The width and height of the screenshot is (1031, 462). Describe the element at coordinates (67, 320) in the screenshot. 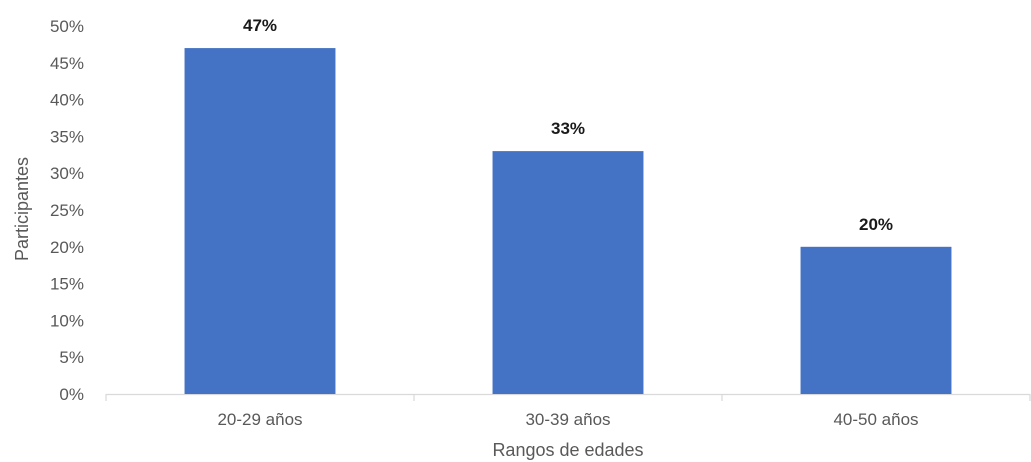

I see `y-tick-label: 10%` at that location.